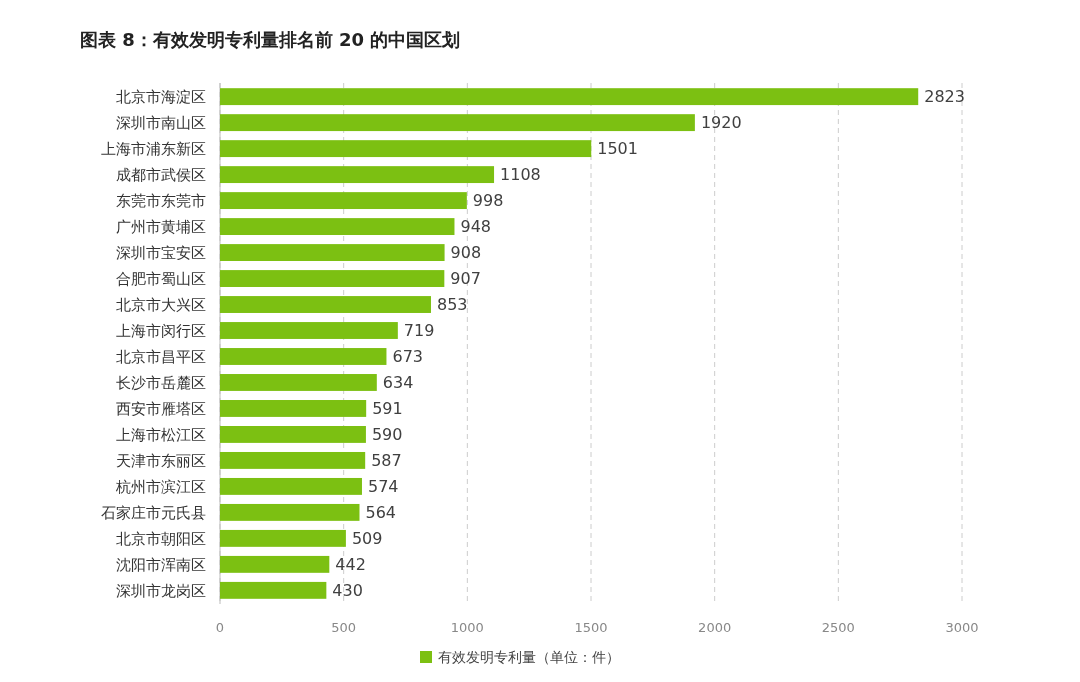 The height and width of the screenshot is (682, 1080). What do you see at coordinates (161, 564) in the screenshot?
I see `y-tick-label: 沈阳市浑南区` at bounding box center [161, 564].